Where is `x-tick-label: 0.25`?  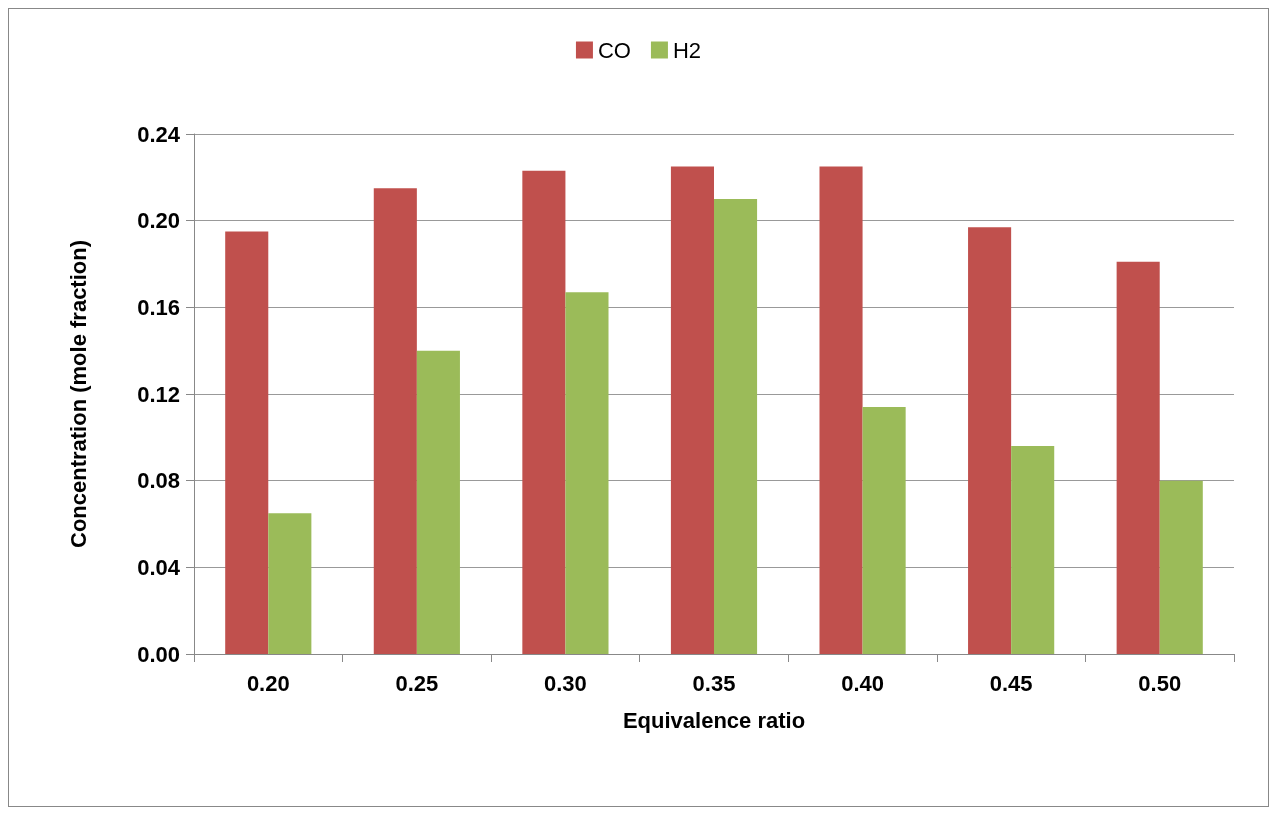 x-tick-label: 0.25 is located at coordinates (417, 683).